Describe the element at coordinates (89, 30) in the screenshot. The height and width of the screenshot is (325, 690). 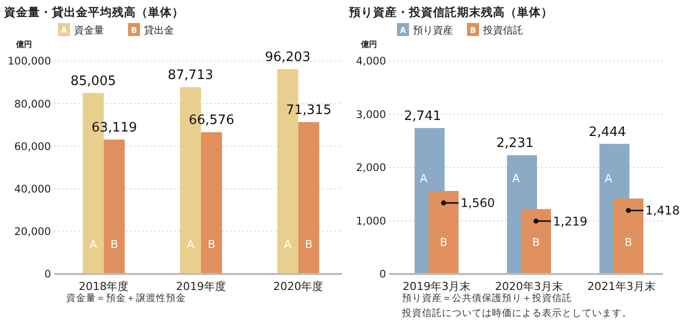
I see `legend-label: 資金量` at that location.